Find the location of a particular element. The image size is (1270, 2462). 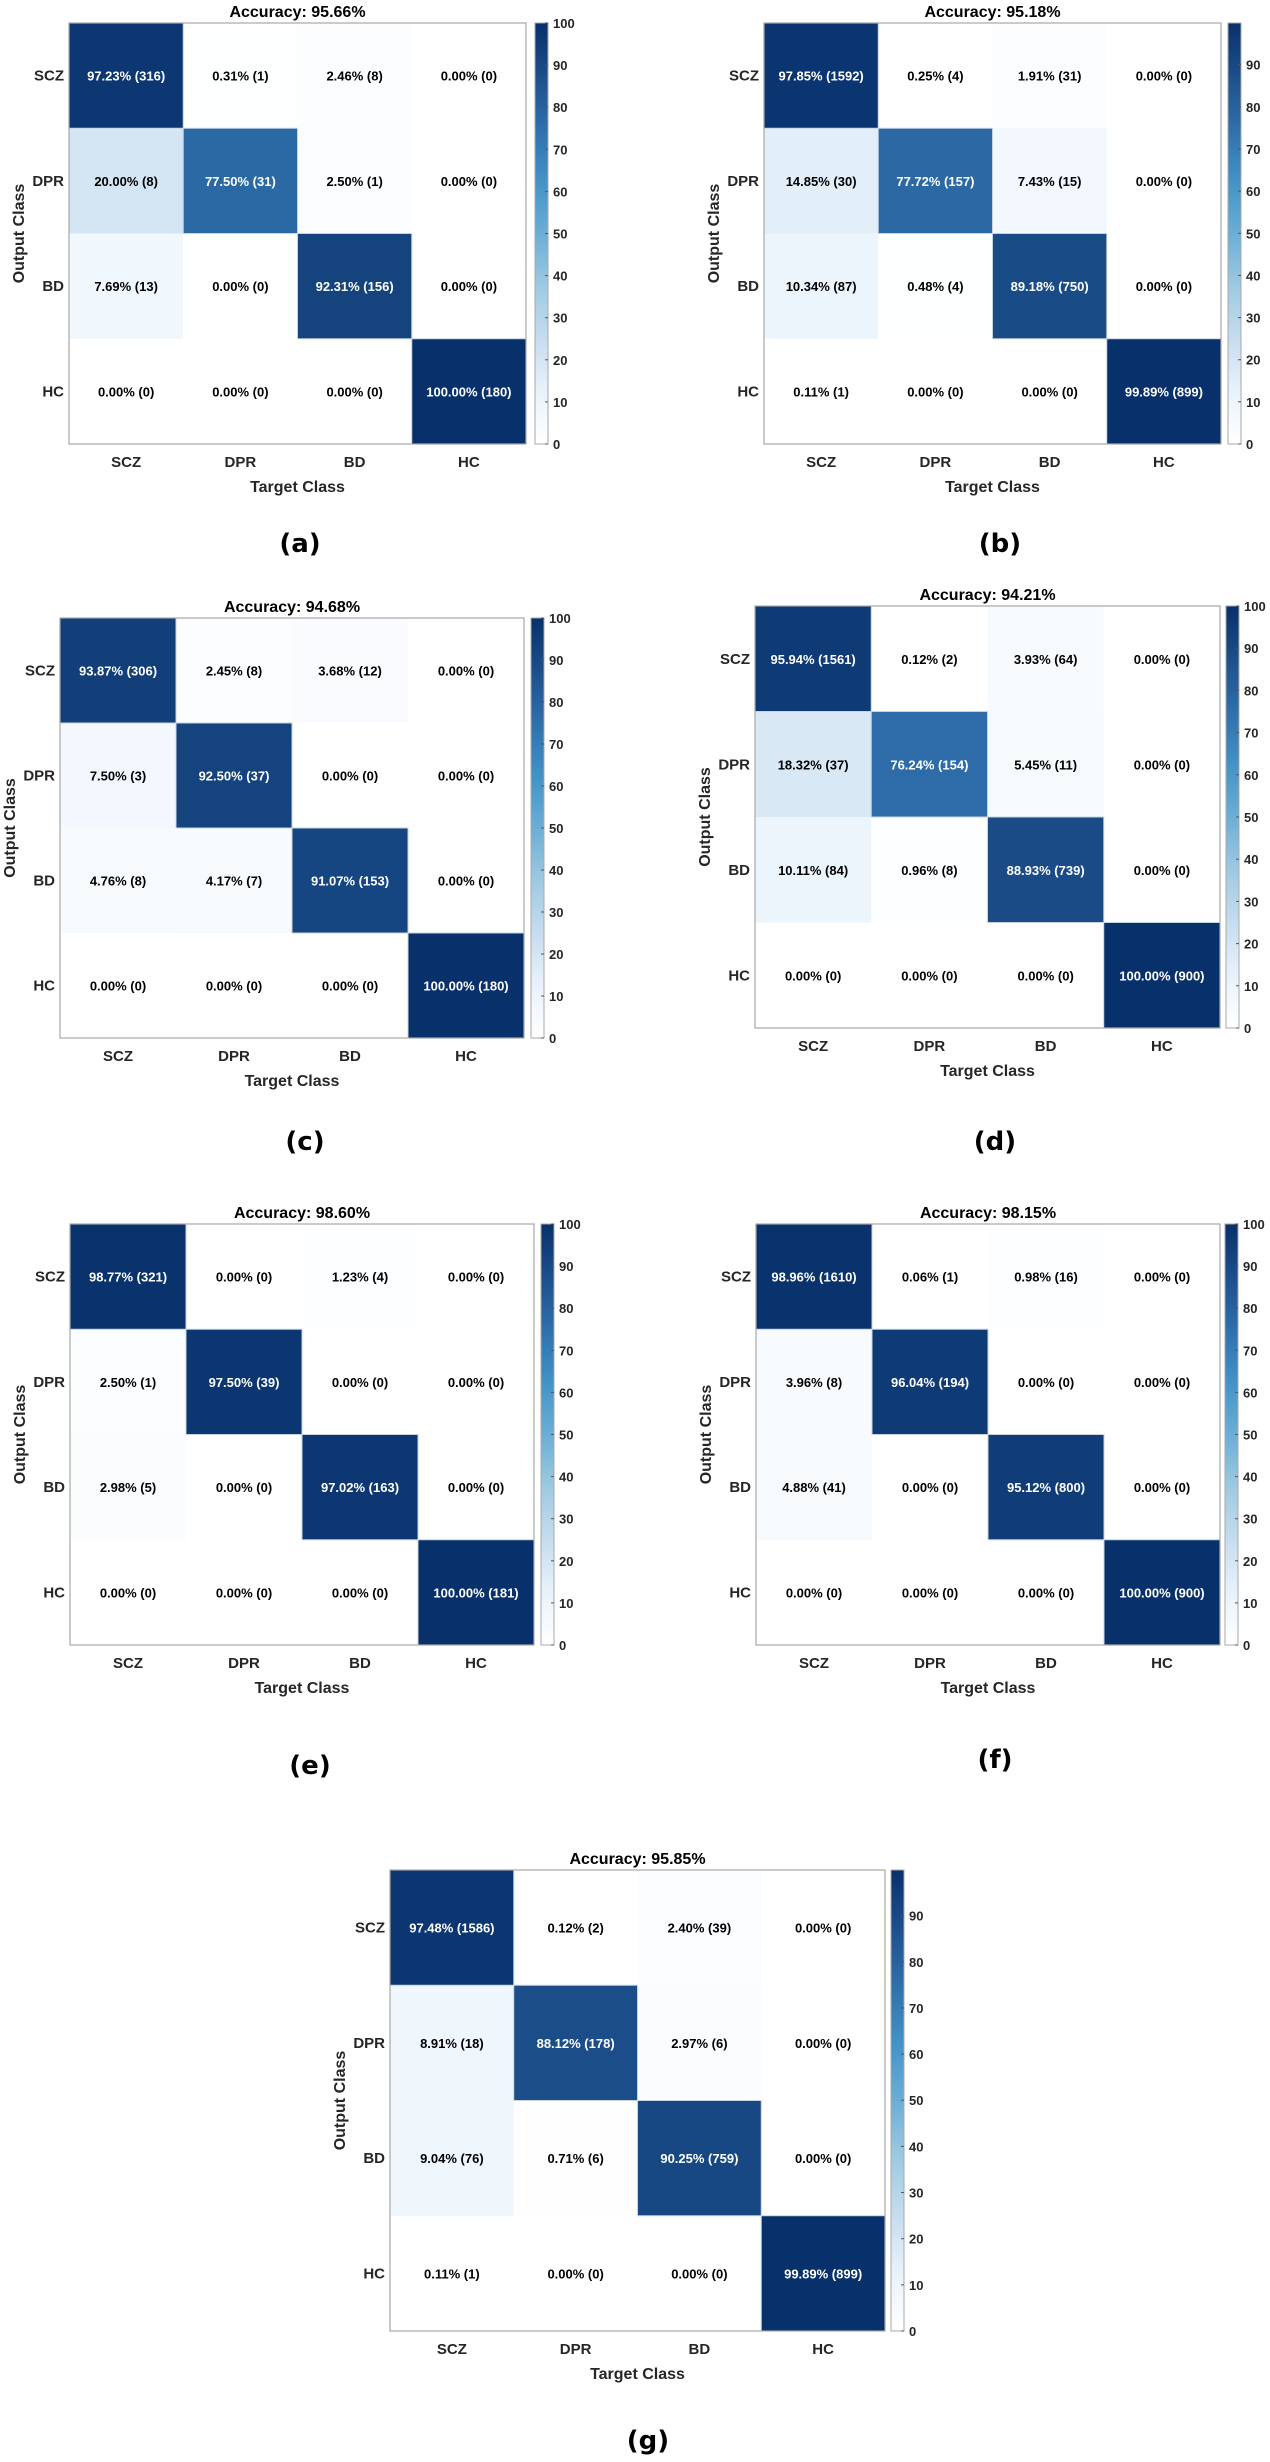

x-axis-label: Target Class is located at coordinates (297, 487).